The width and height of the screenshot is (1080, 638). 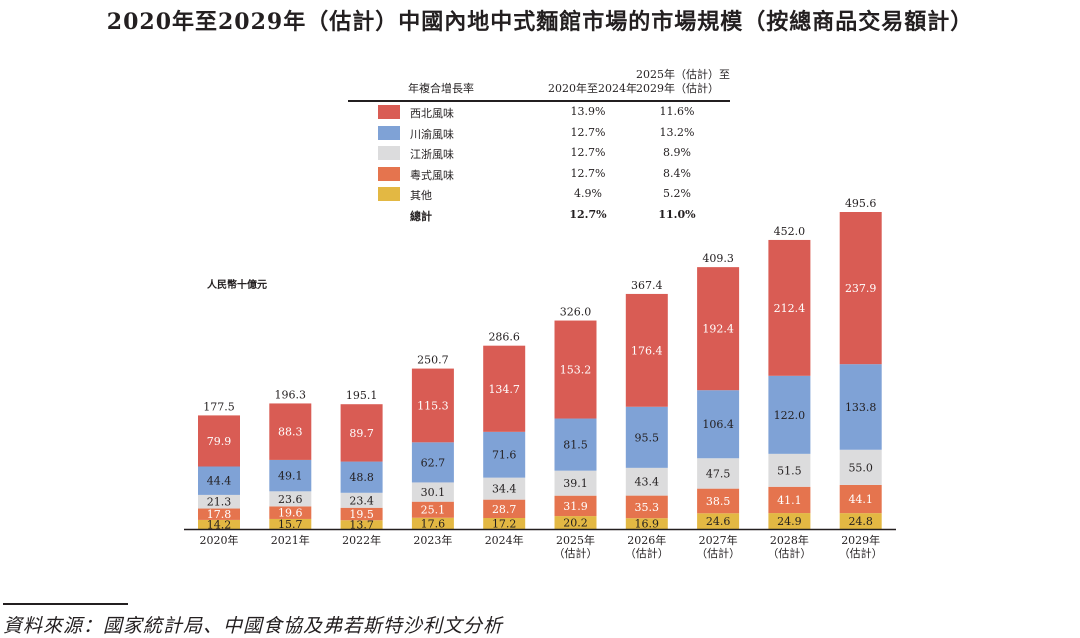 I want to click on legend-cagr-2025-2029: 5.2%, so click(x=677, y=193).